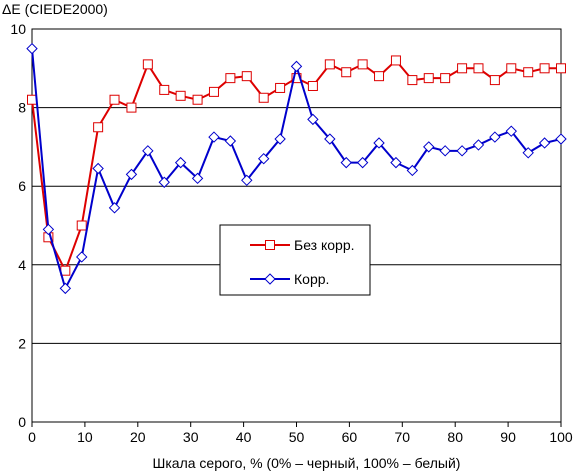  I want to click on legend-box, so click(295, 260).